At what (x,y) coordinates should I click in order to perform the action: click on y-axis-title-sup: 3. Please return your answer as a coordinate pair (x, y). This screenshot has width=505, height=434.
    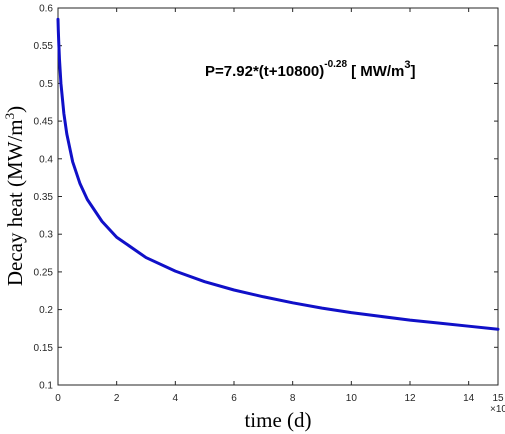
    Looking at the image, I should click on (9, 116).